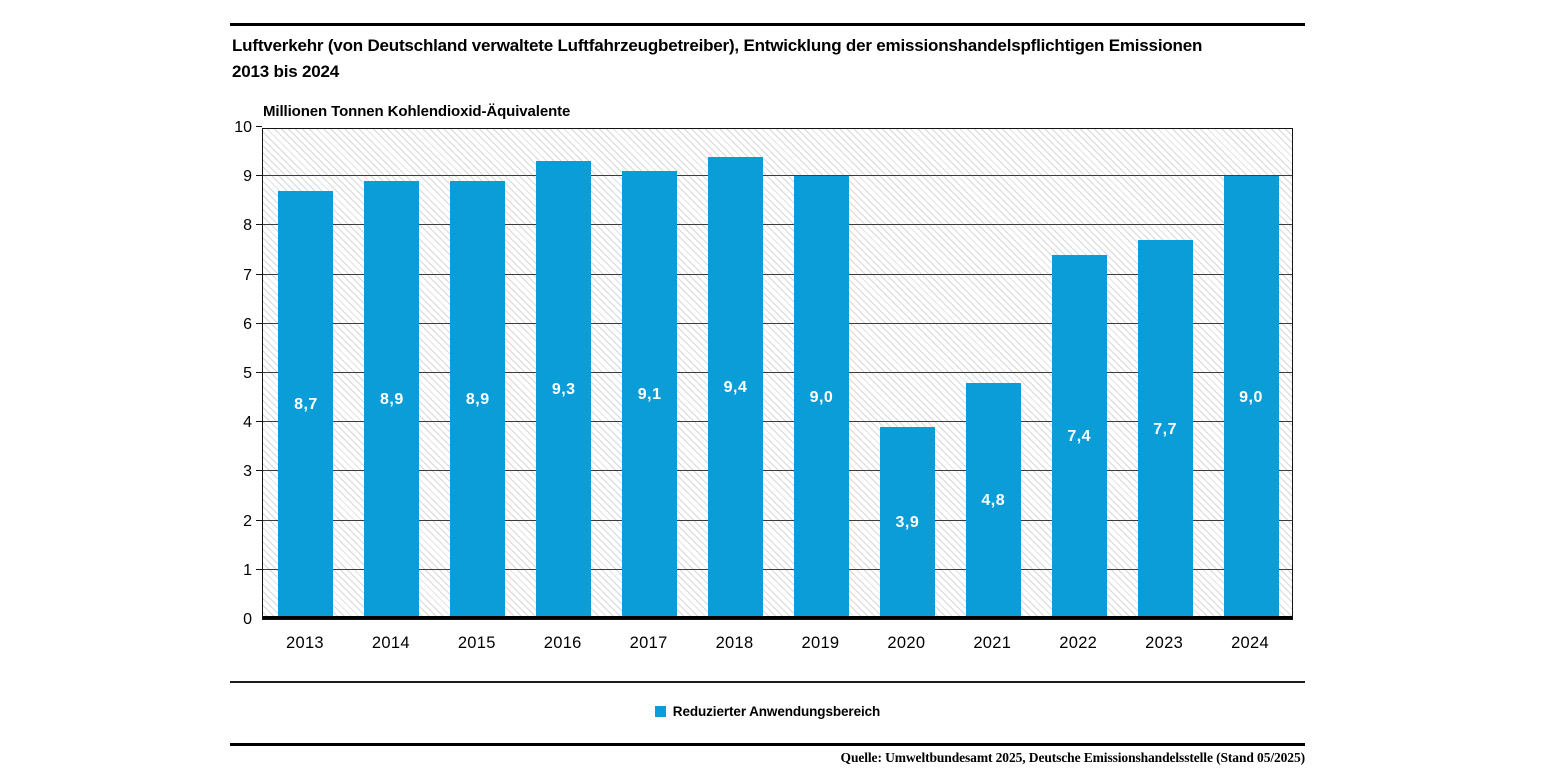  Describe the element at coordinates (777, 225) in the screenshot. I see `gridline-y8` at that location.